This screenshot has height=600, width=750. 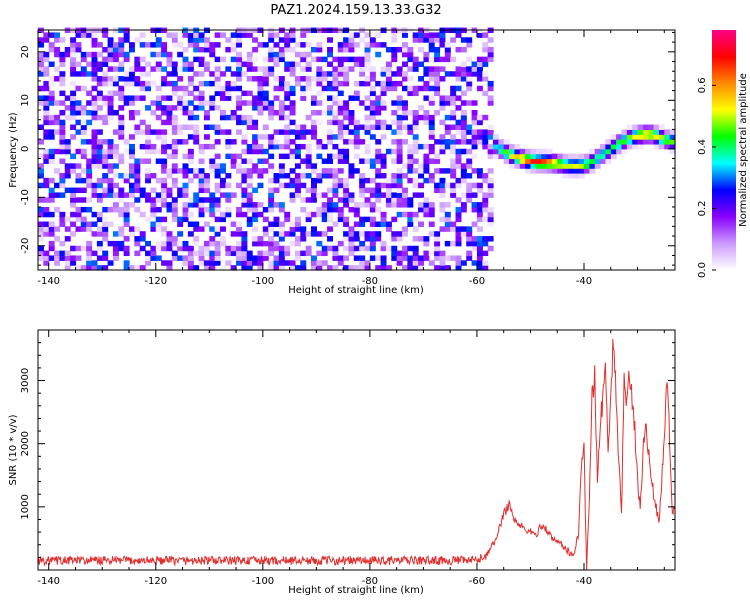 What do you see at coordinates (13, 150) in the screenshot?
I see `spectrogram-y-axis-label: Frequency (Hz)` at bounding box center [13, 150].